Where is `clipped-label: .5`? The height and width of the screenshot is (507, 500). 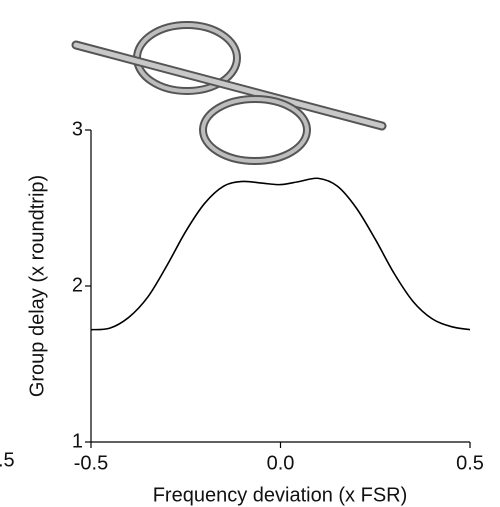
clipped-label: .5 is located at coordinates (7, 460).